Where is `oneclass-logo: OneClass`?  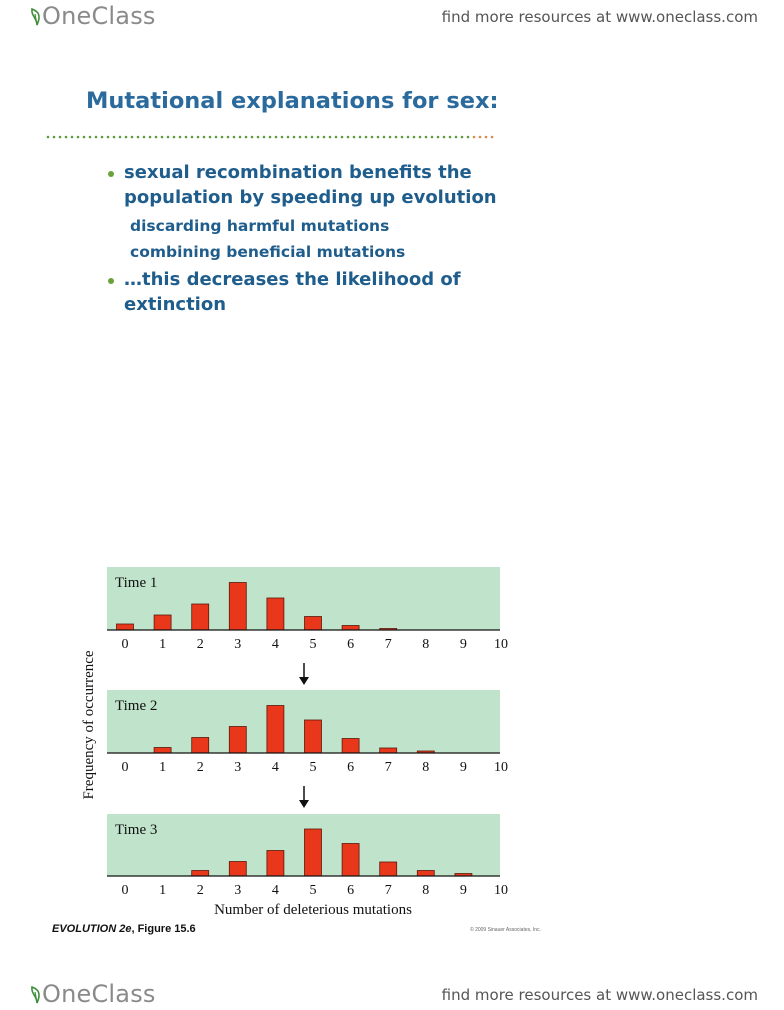 oneclass-logo: OneClass is located at coordinates (93, 17).